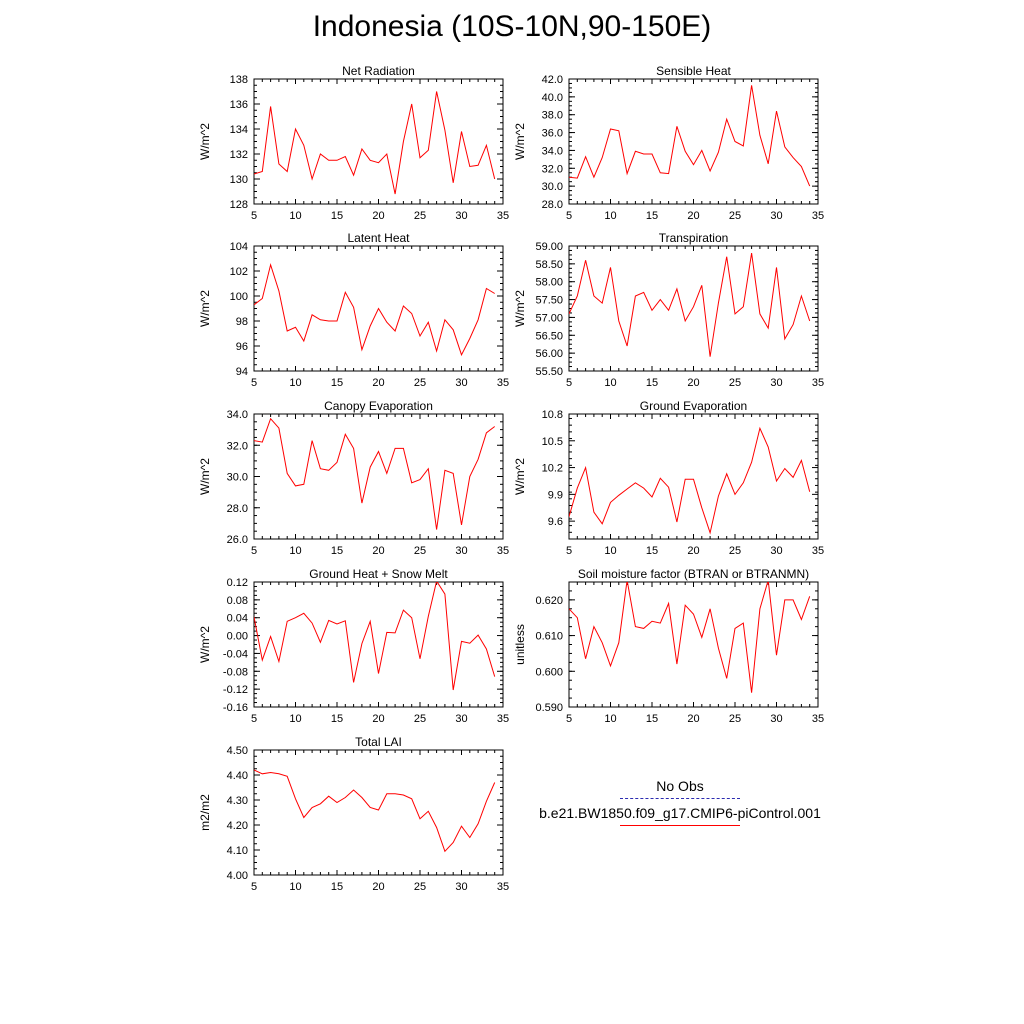 This screenshot has width=1024, height=1024. I want to click on y-tick-label: 30.0, so click(237, 478).